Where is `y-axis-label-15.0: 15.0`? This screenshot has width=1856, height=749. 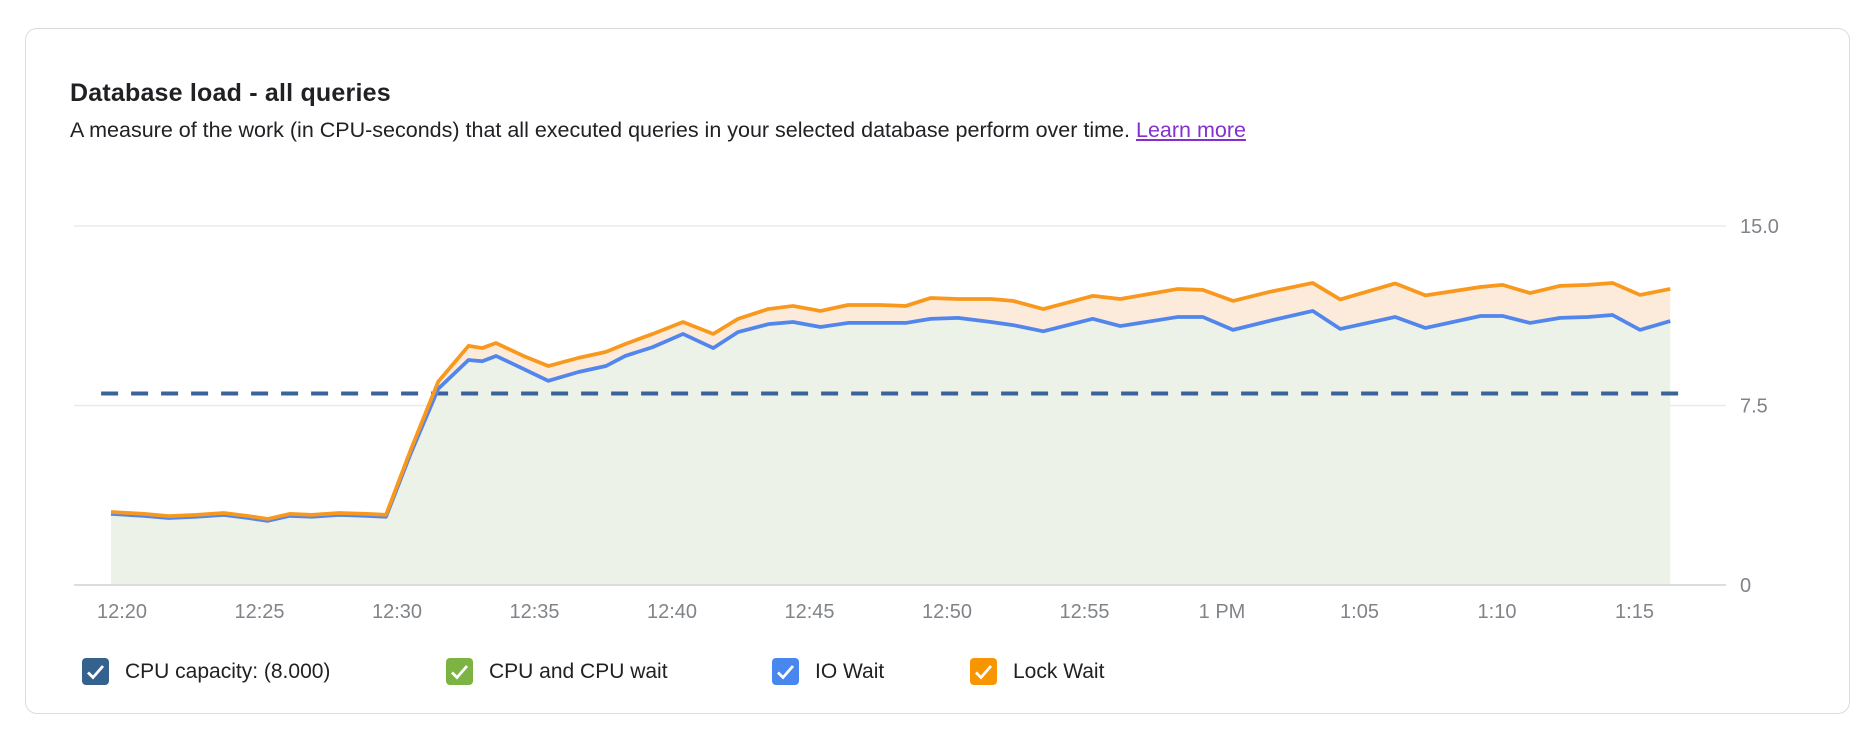 y-axis-label-15.0: 15.0 is located at coordinates (1759, 227).